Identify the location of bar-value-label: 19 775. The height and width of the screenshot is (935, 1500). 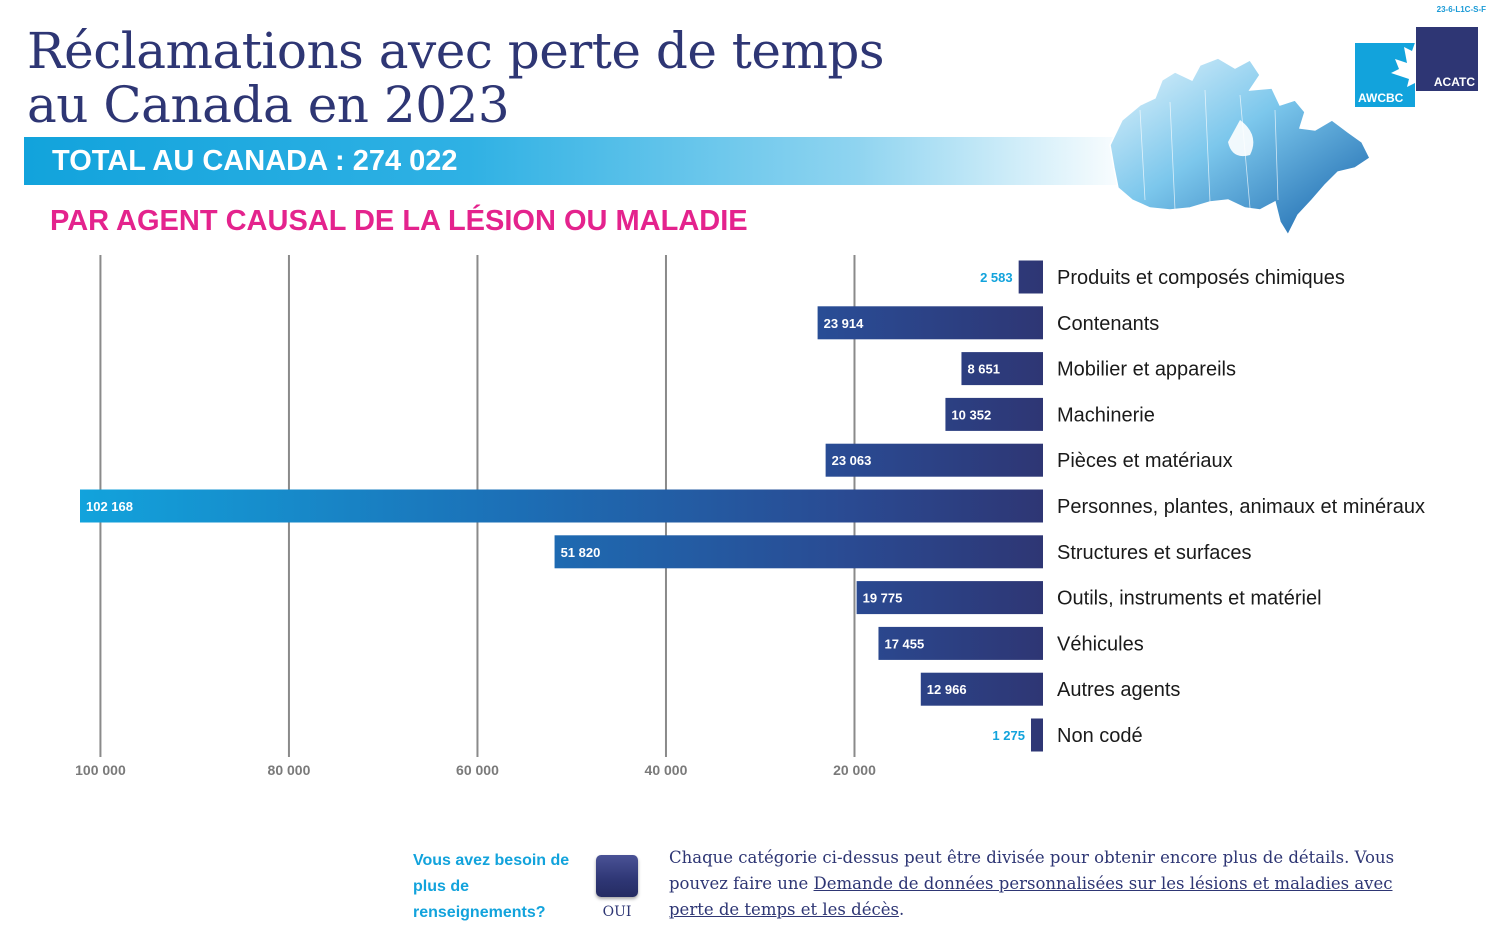
(883, 598).